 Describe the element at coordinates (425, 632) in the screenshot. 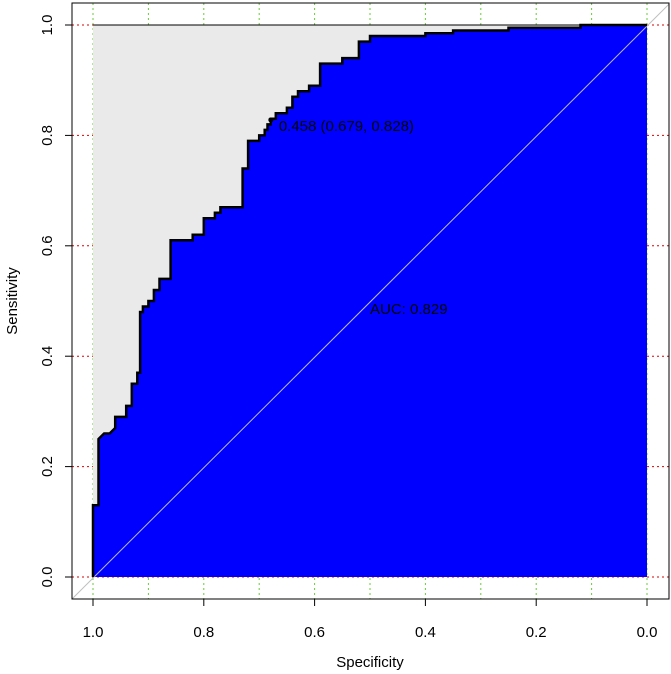

I see `x-tick-label: 0.4` at that location.